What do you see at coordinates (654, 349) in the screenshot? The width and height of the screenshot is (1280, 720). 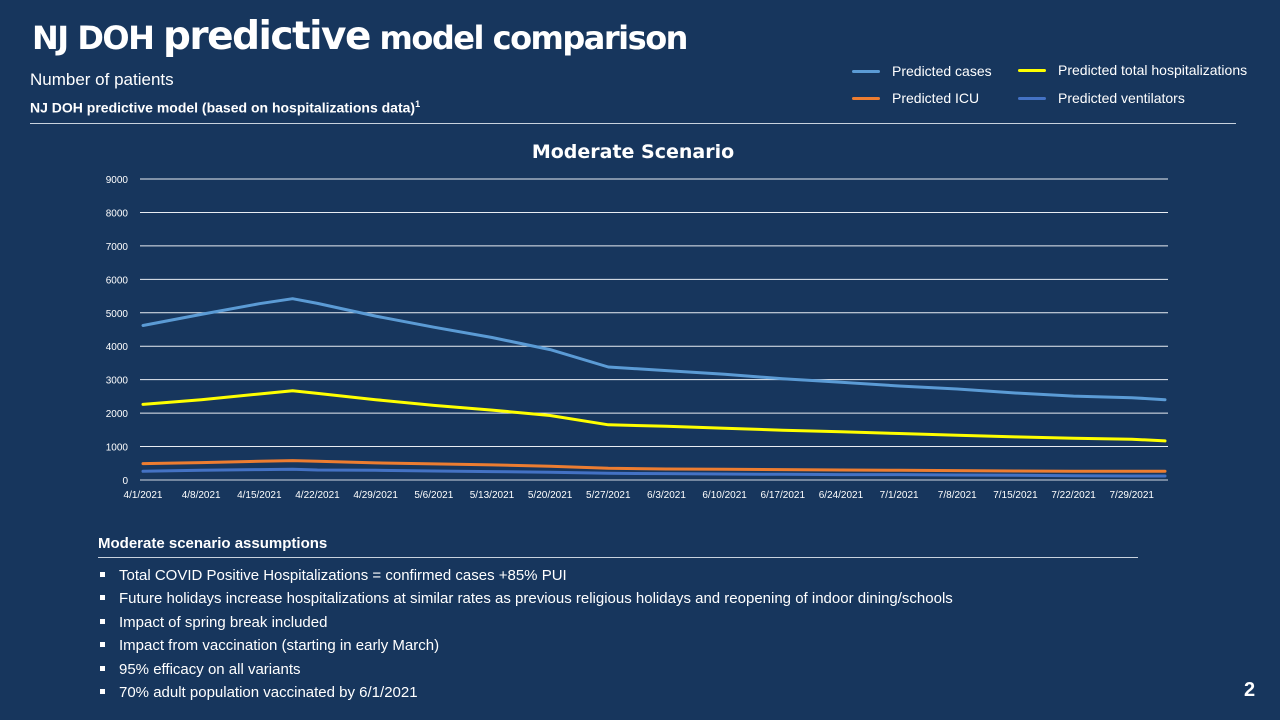 I see `series-line-predicted-cases` at bounding box center [654, 349].